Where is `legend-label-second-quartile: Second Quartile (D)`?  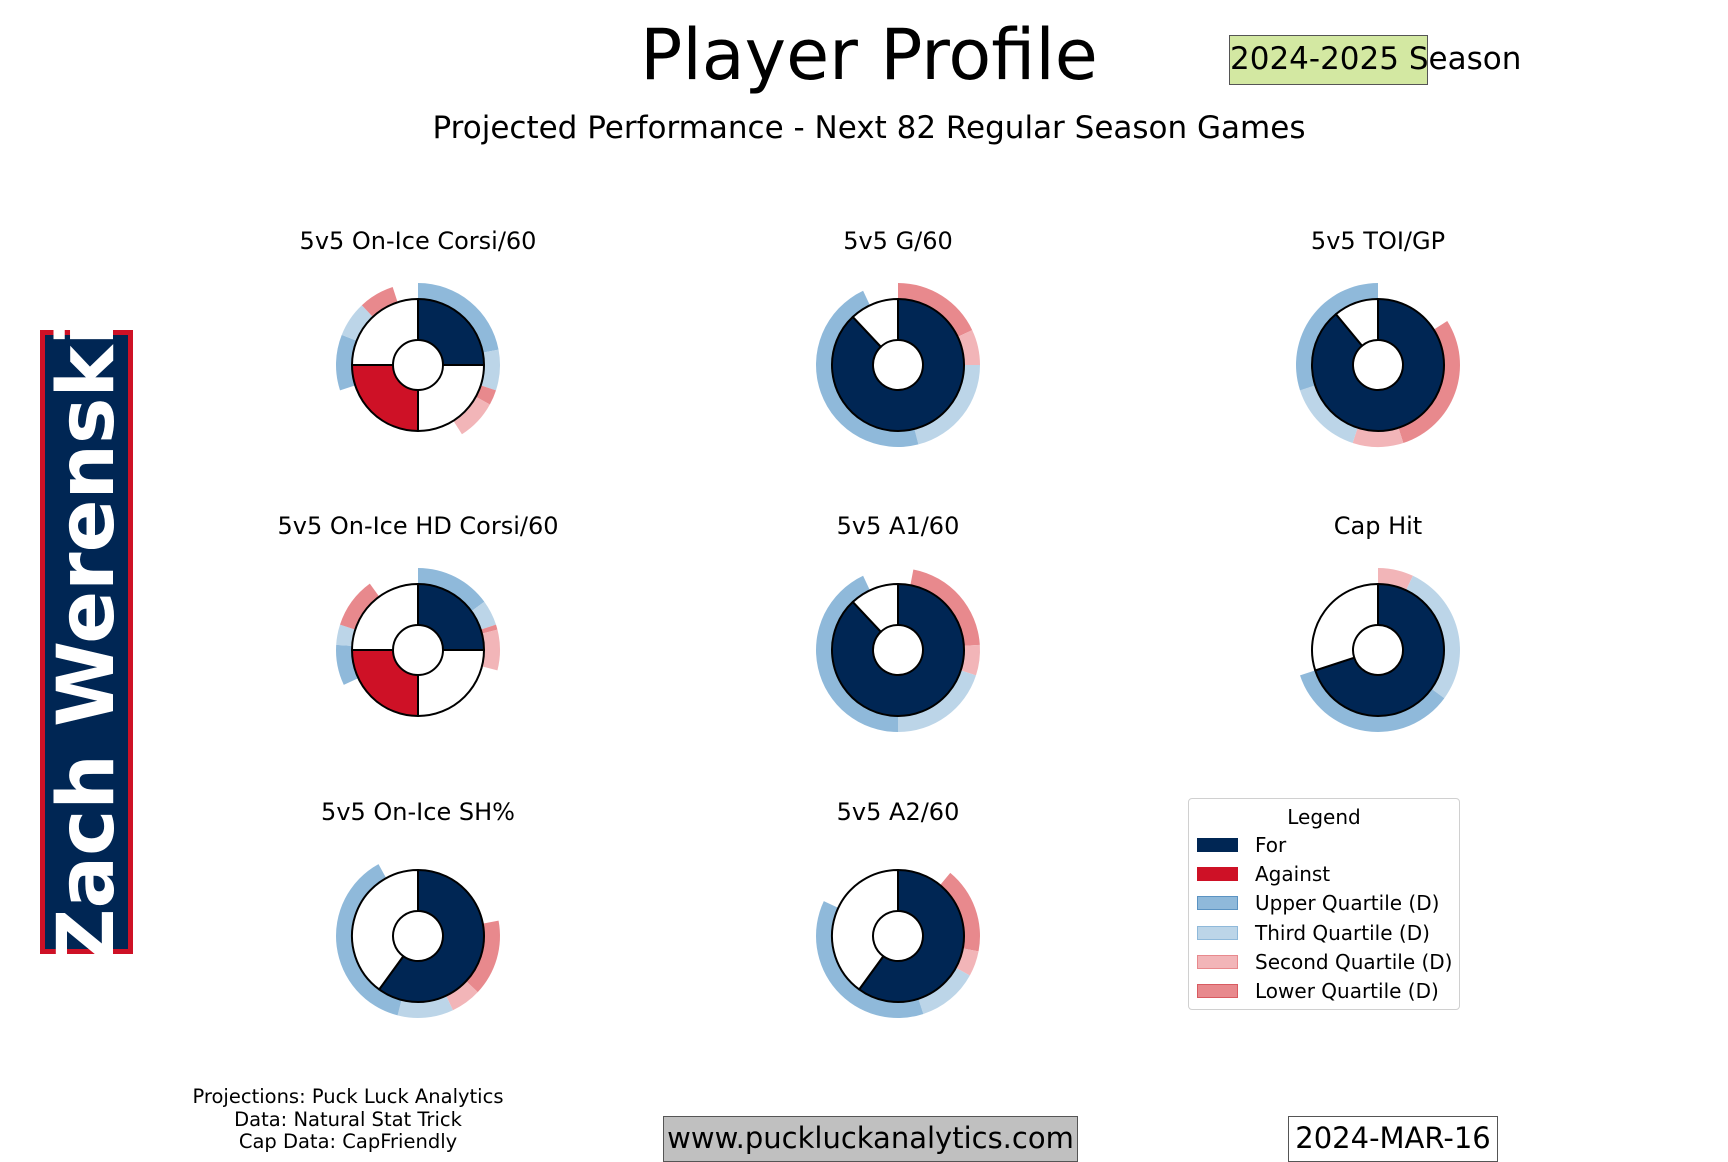 legend-label-second-quartile: Second Quartile (D) is located at coordinates (1354, 961).